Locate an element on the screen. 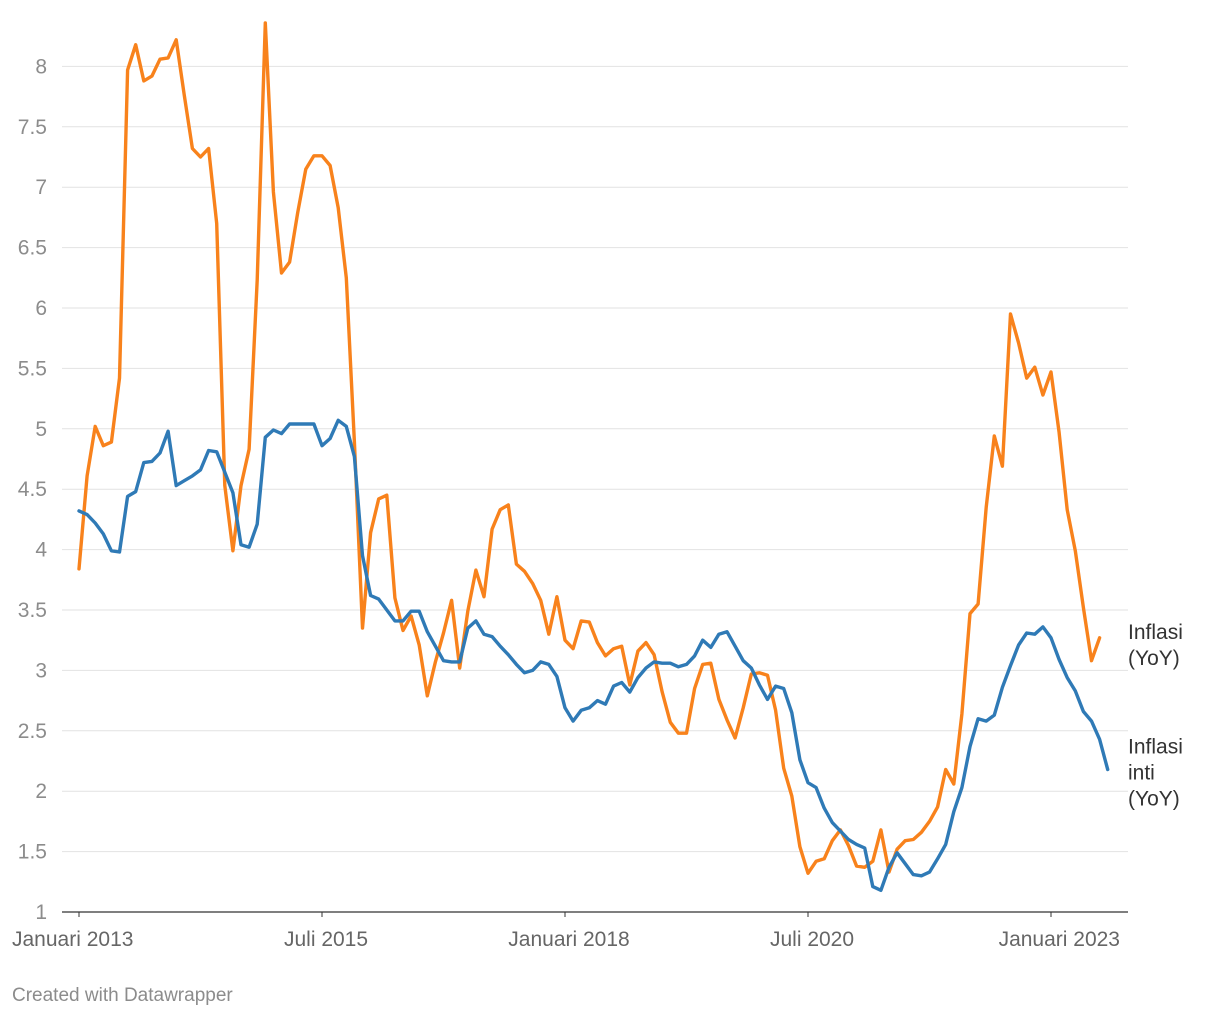  y-tick-label: 2.5 is located at coordinates (32, 731).